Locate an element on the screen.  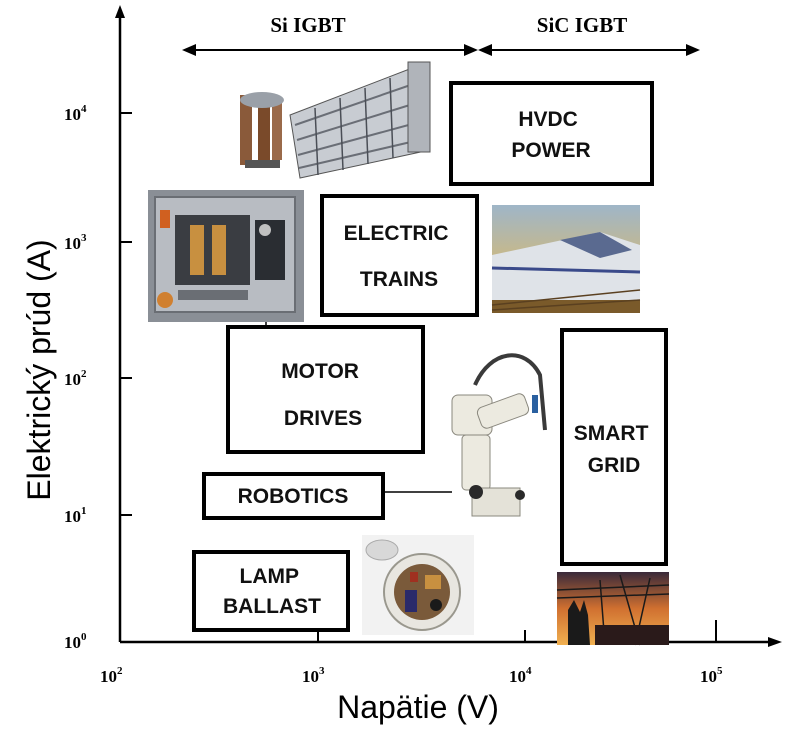
y-tick-label: 10⁰ is located at coordinates (75, 641).